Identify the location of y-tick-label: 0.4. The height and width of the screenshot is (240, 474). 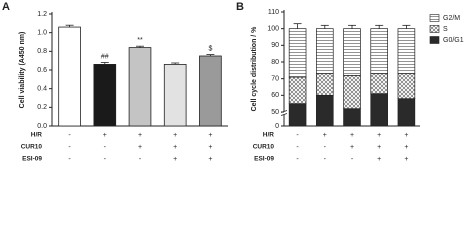
(42, 89).